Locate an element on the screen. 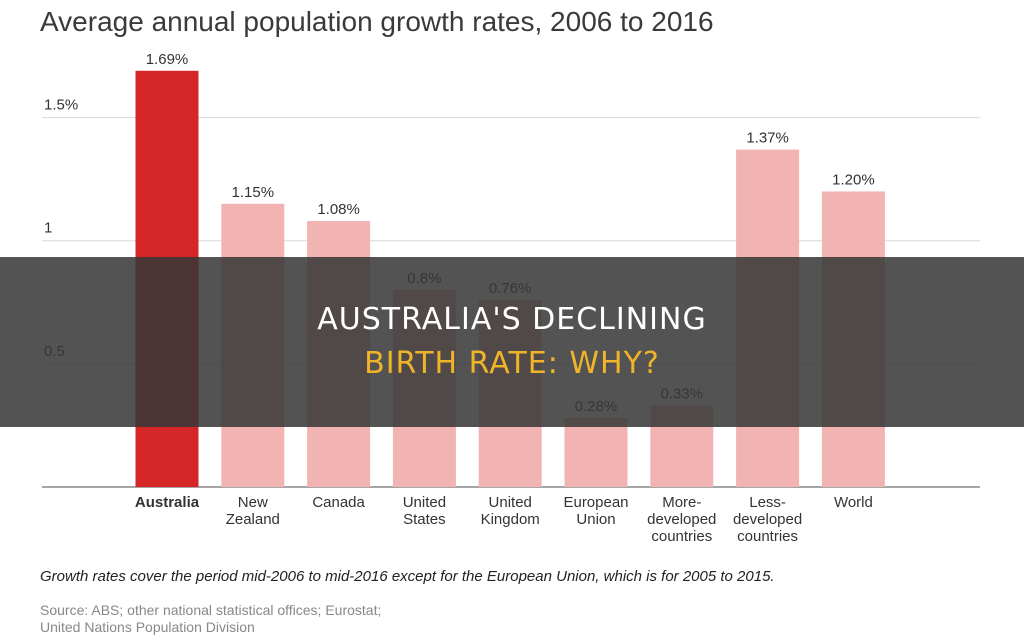 This screenshot has height=638, width=1024. y-tick-label-1: 1 is located at coordinates (48, 228).